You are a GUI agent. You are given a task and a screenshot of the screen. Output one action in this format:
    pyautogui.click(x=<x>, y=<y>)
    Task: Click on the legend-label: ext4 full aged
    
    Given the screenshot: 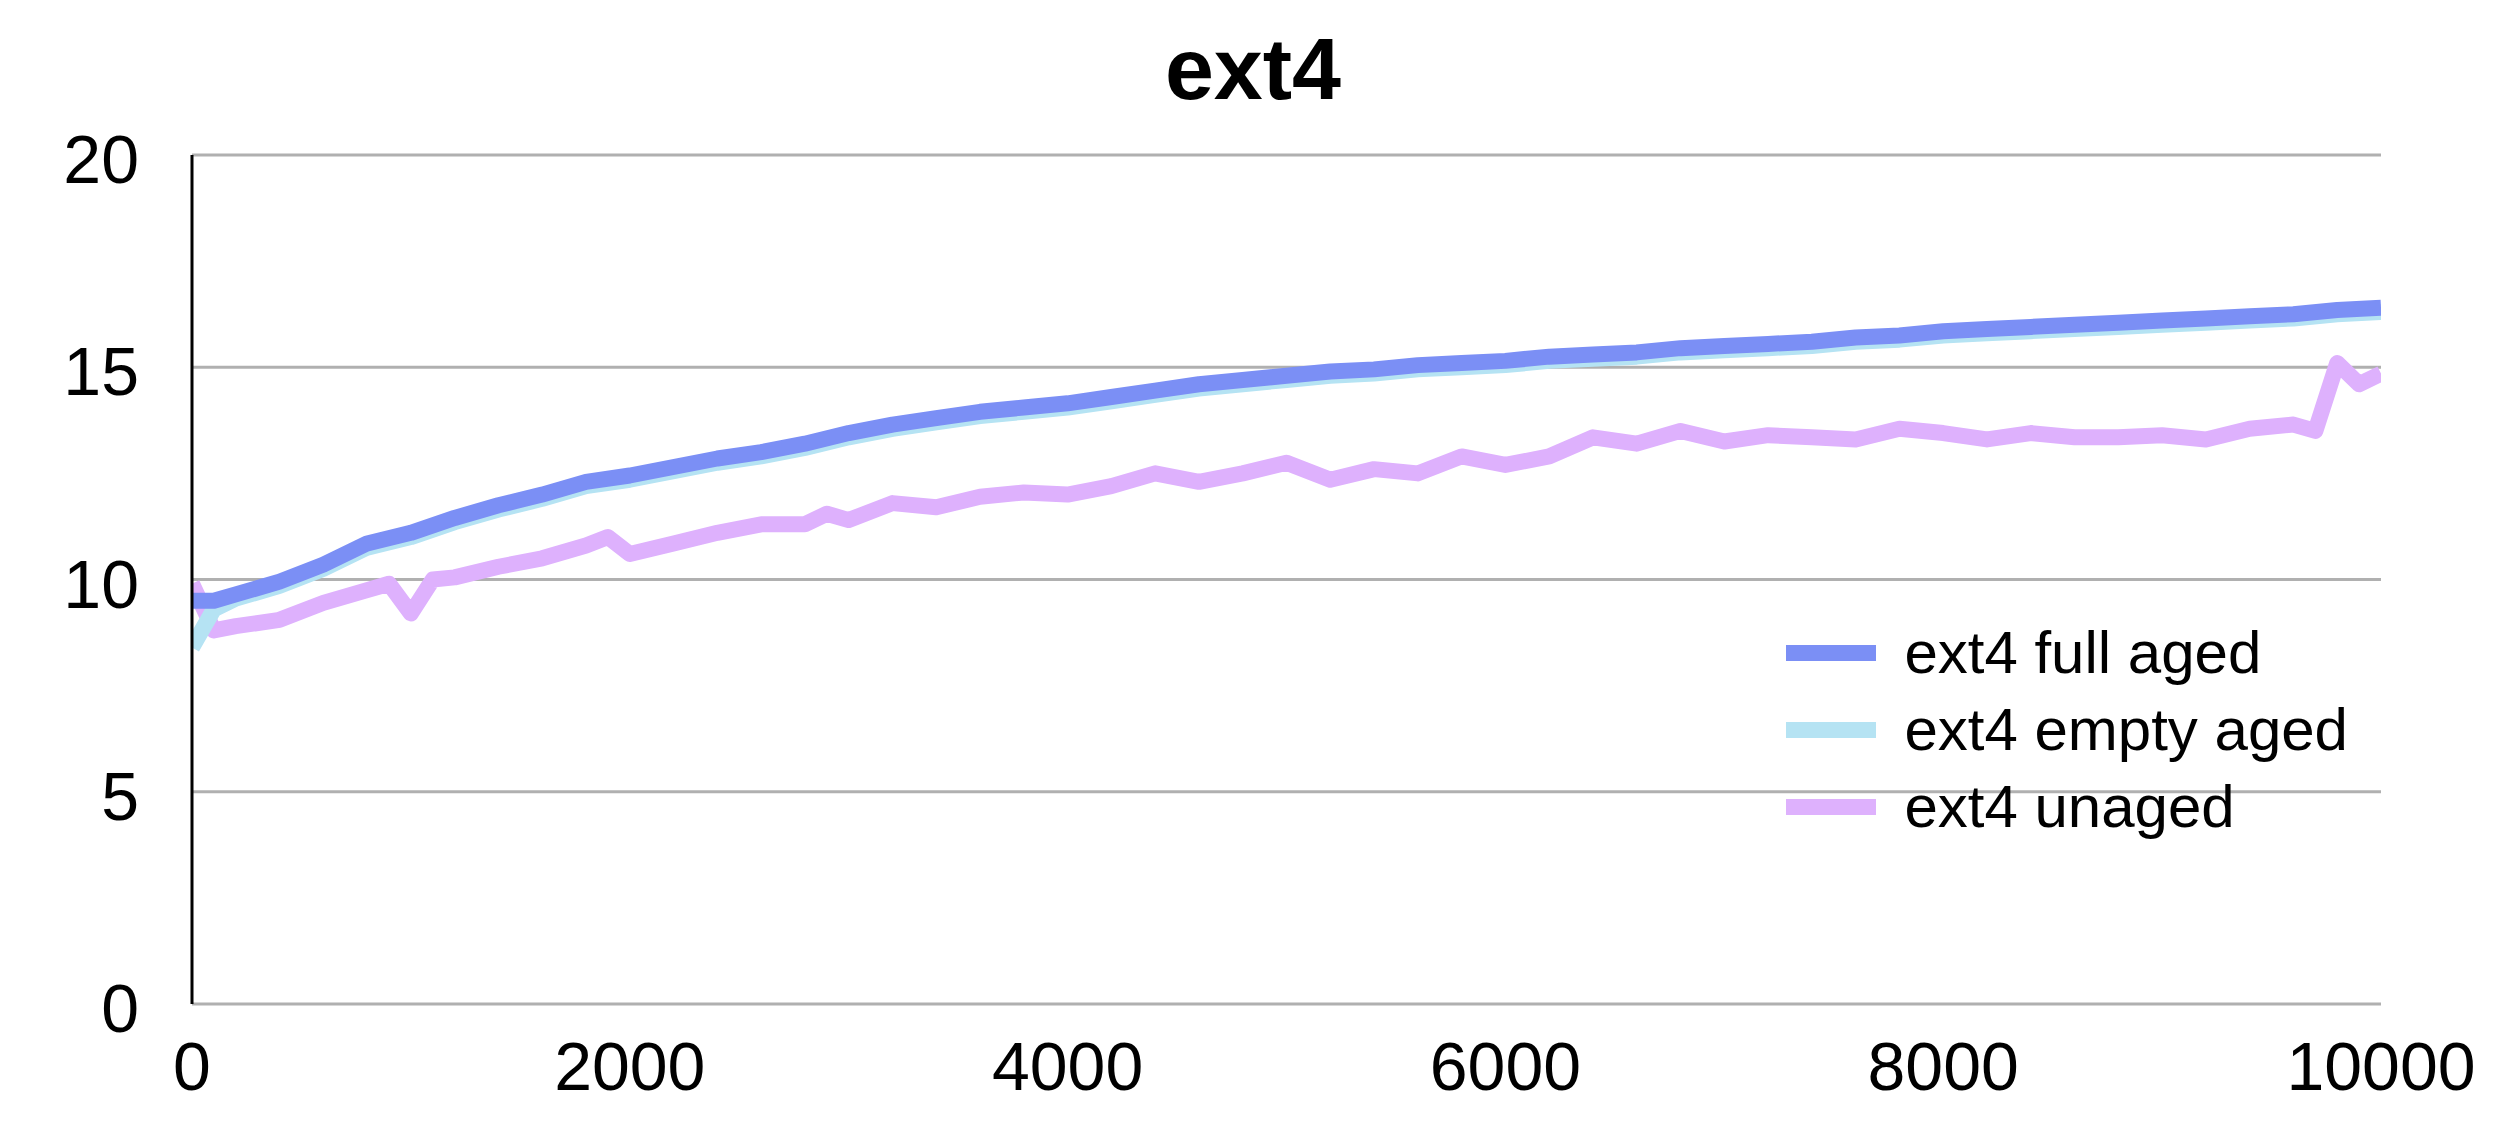 What is the action you would take?
    pyautogui.click(x=2083, y=652)
    